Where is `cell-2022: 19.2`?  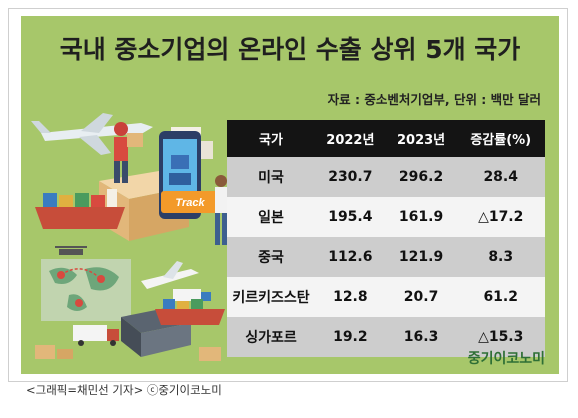 cell-2022: 19.2 is located at coordinates (350, 337).